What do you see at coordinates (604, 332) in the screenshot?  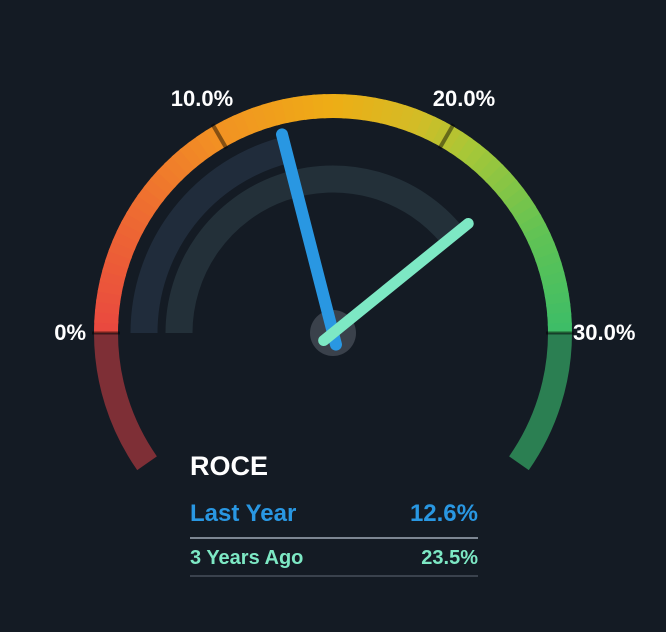 I see `tick-label-30: 30.0%` at bounding box center [604, 332].